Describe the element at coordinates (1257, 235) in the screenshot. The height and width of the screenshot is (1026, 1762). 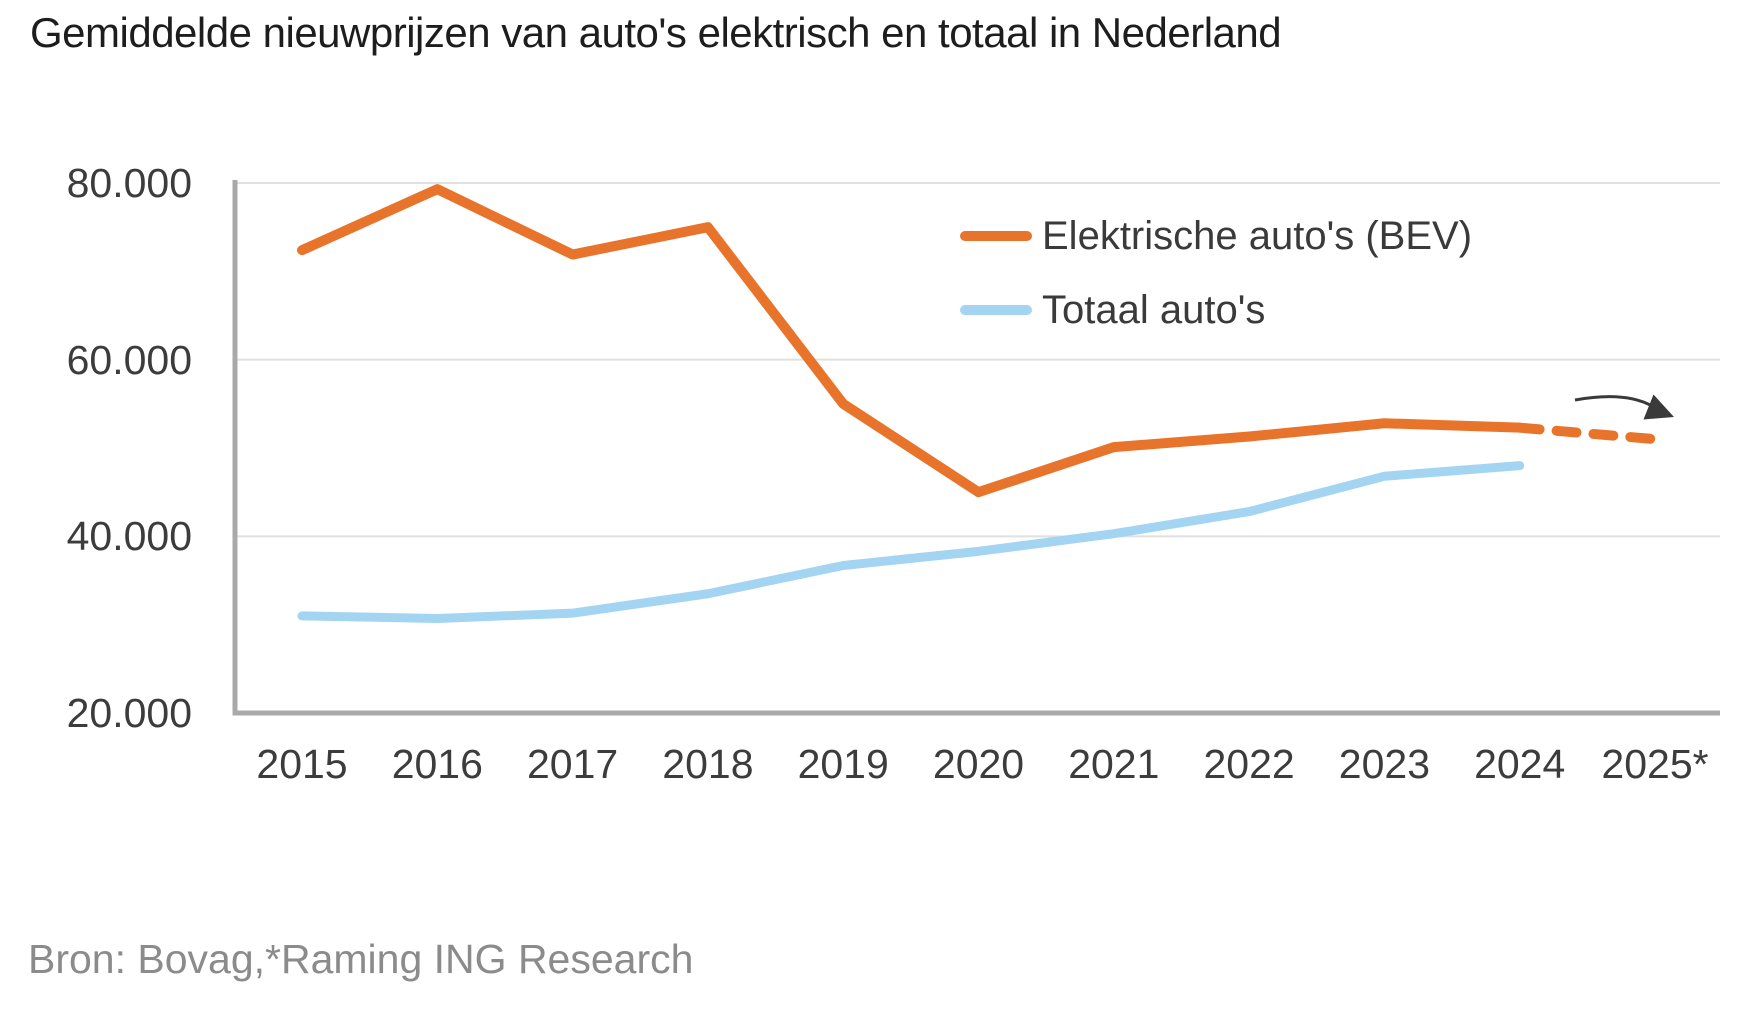
I see `legend-label-bev: Elektrische auto's (BEV)` at that location.